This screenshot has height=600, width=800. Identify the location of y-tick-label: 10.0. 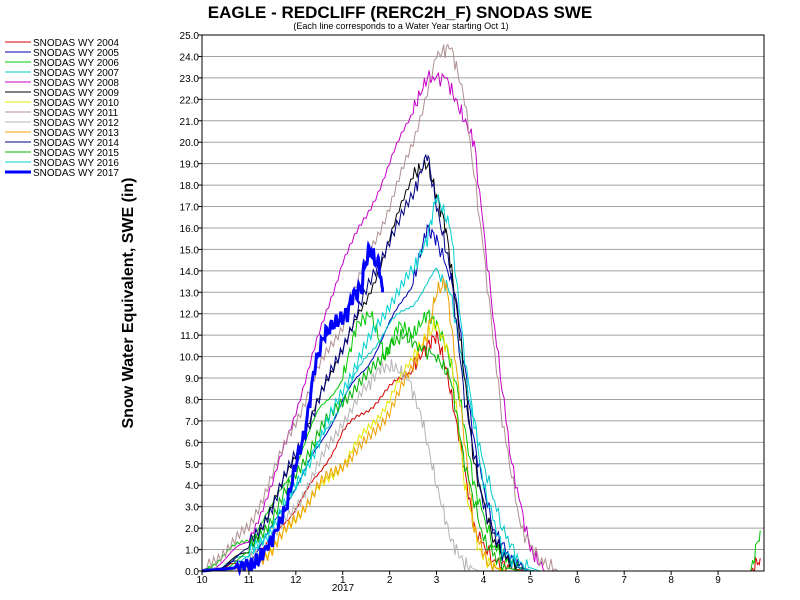
(190, 358).